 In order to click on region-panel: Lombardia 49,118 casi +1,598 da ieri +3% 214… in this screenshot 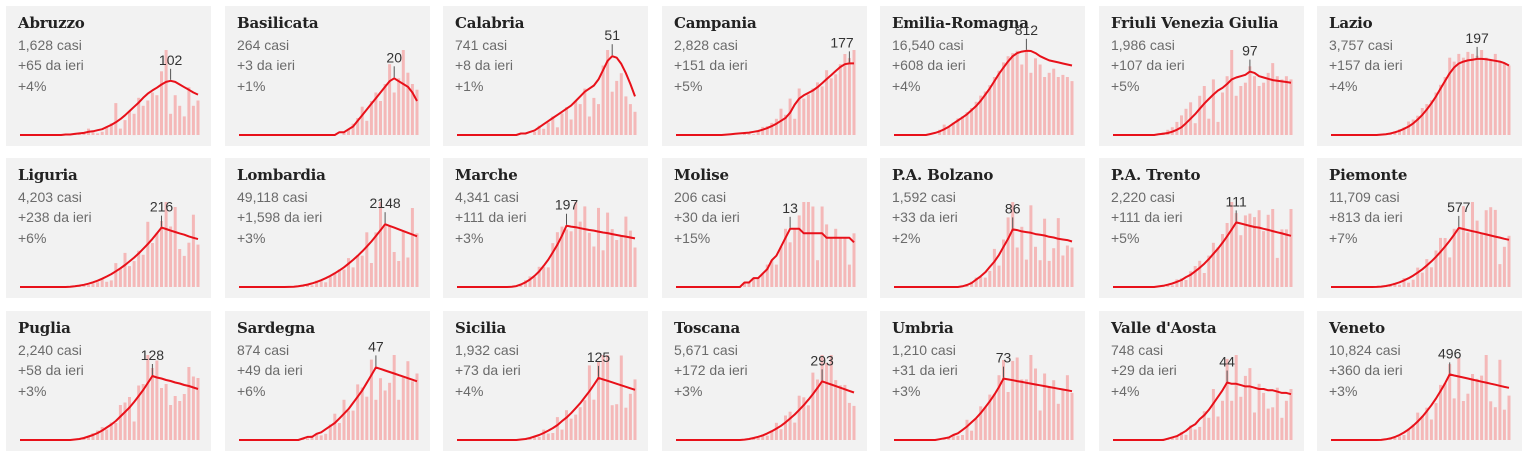, I will do `click(327, 228)`.